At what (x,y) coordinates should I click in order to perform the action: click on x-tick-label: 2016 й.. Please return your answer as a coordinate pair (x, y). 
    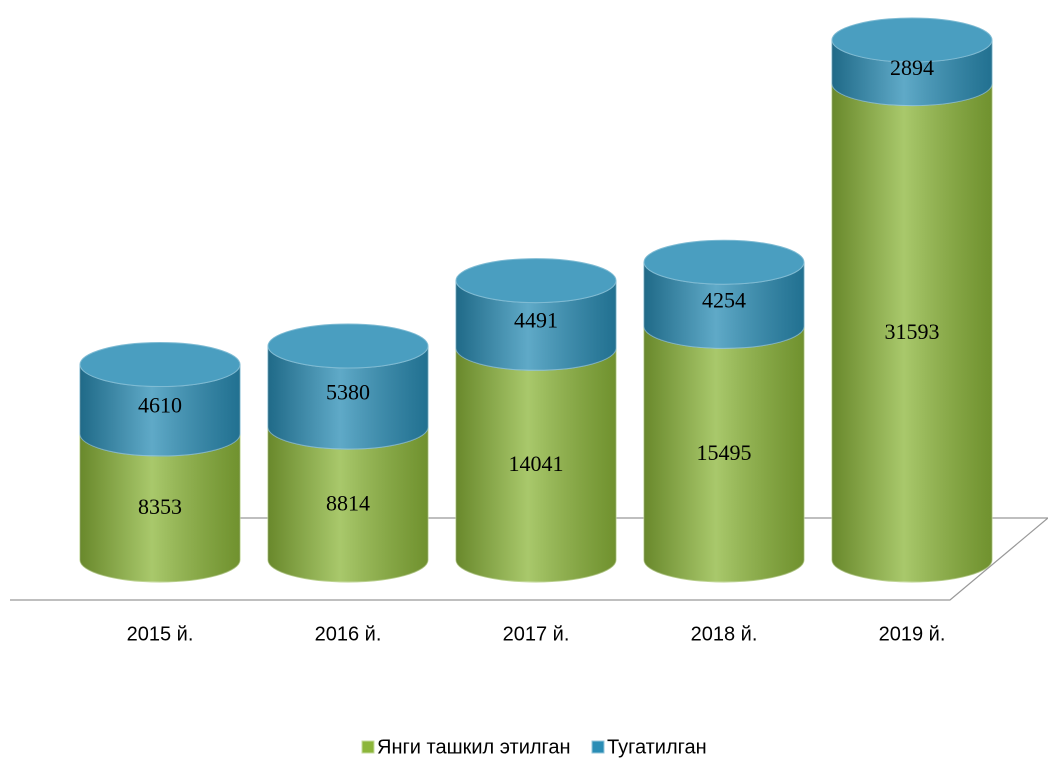
    Looking at the image, I should click on (348, 634).